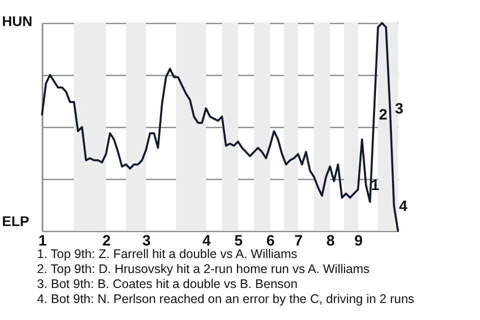 The image size is (480, 320). I want to click on x-tick-label: 1, so click(42, 241).